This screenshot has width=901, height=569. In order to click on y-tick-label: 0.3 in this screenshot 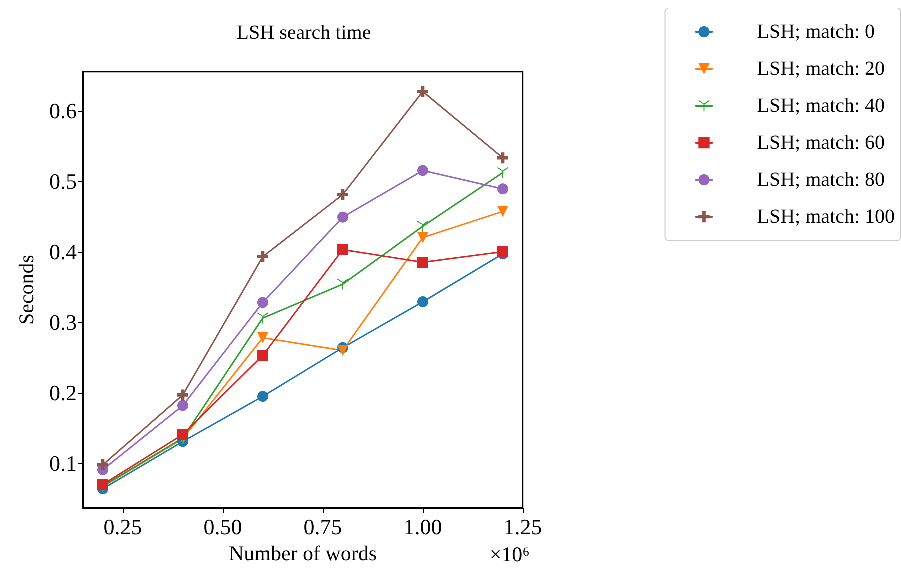, I will do `click(63, 323)`.